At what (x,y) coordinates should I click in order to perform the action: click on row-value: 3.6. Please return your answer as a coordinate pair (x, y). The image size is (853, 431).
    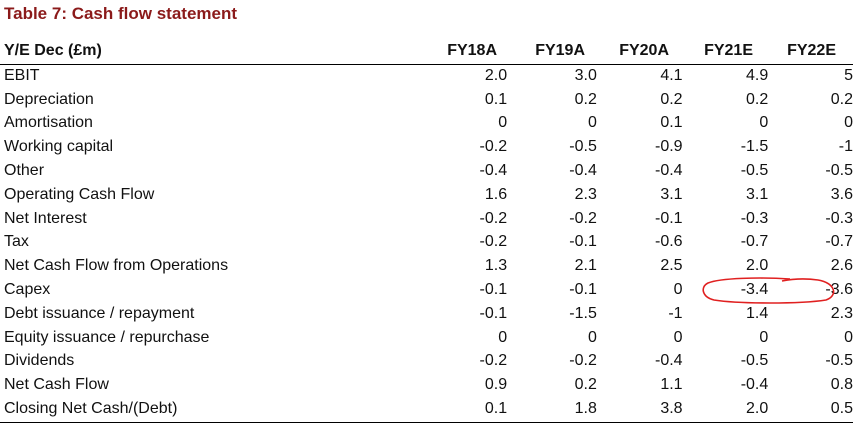
    Looking at the image, I should click on (841, 194).